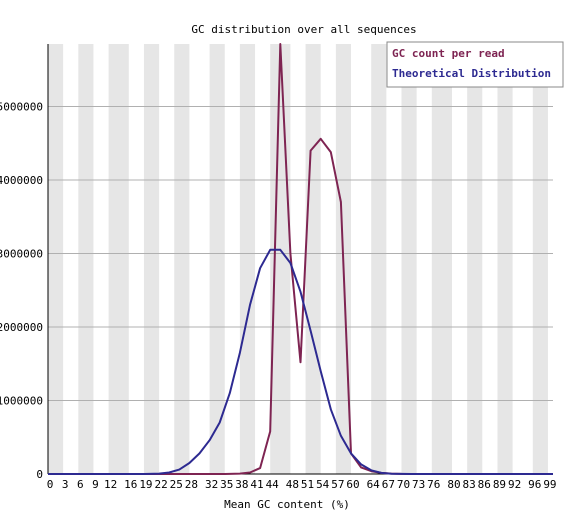 This screenshot has height=515, width=569. What do you see at coordinates (241, 484) in the screenshot?
I see `x-tick-label: 38` at bounding box center [241, 484].